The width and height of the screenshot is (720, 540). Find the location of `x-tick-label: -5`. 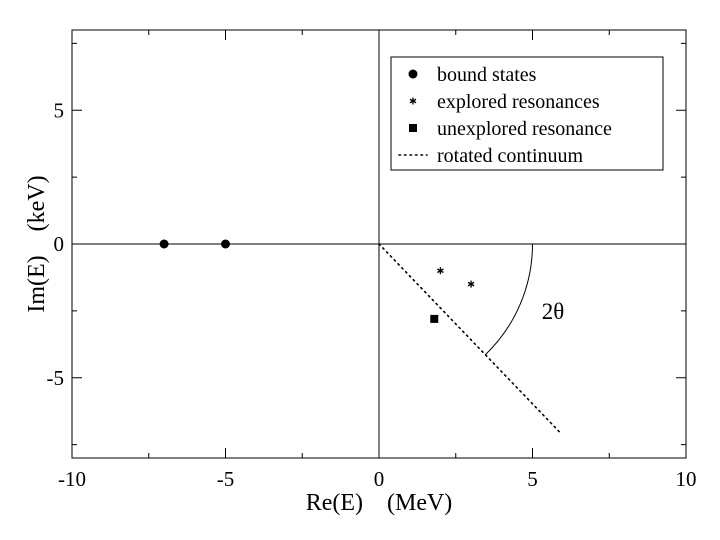

x-tick-label: -5 is located at coordinates (226, 479).